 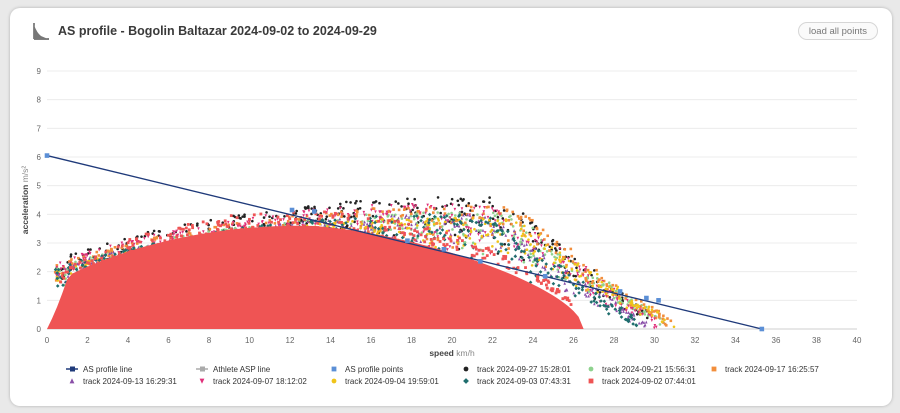 I want to click on y-tick-label: 9, so click(x=39, y=71).